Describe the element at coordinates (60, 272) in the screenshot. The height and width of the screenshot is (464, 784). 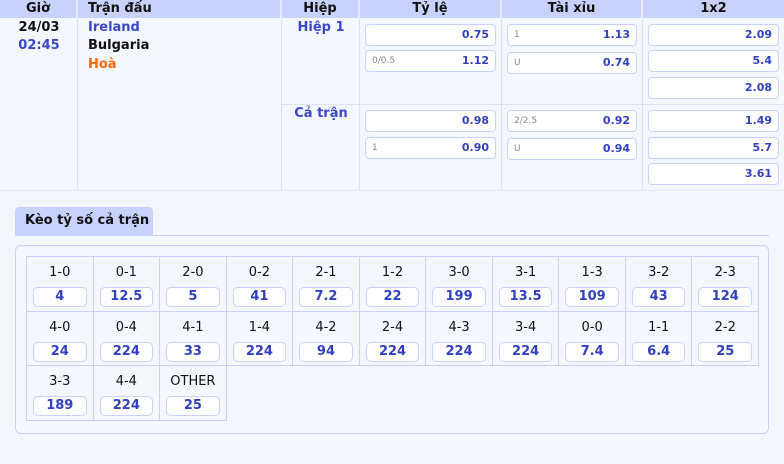
I see `score-label: 1-0` at that location.